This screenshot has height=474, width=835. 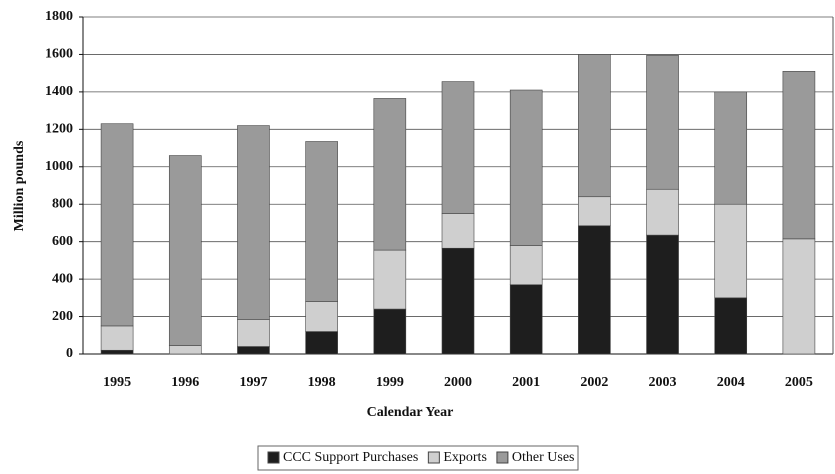 What do you see at coordinates (62, 241) in the screenshot?
I see `y-tick-label: 600` at bounding box center [62, 241].